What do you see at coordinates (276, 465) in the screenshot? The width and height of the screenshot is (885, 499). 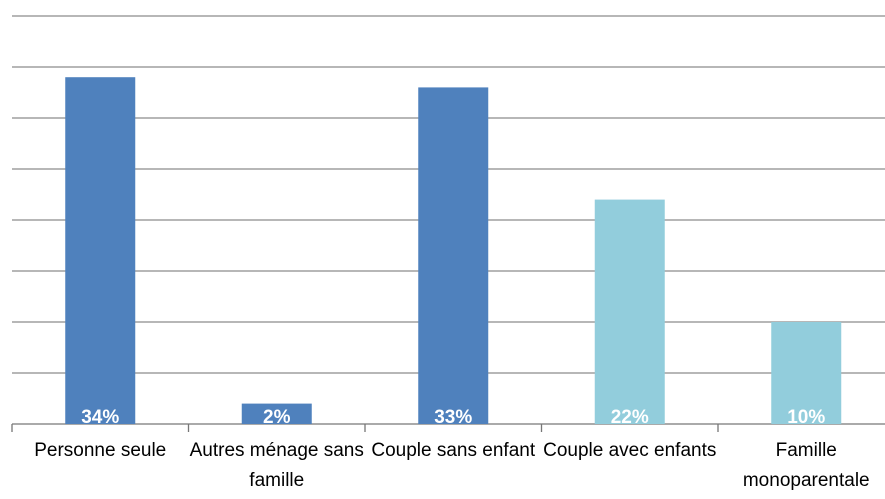 I see `x-tick-label: Autres ménage sans famille` at bounding box center [276, 465].